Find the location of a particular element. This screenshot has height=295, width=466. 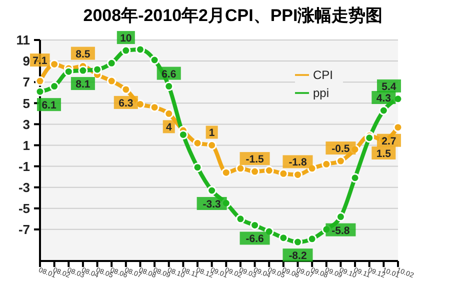

data-label: 7.1 is located at coordinates (40, 61).